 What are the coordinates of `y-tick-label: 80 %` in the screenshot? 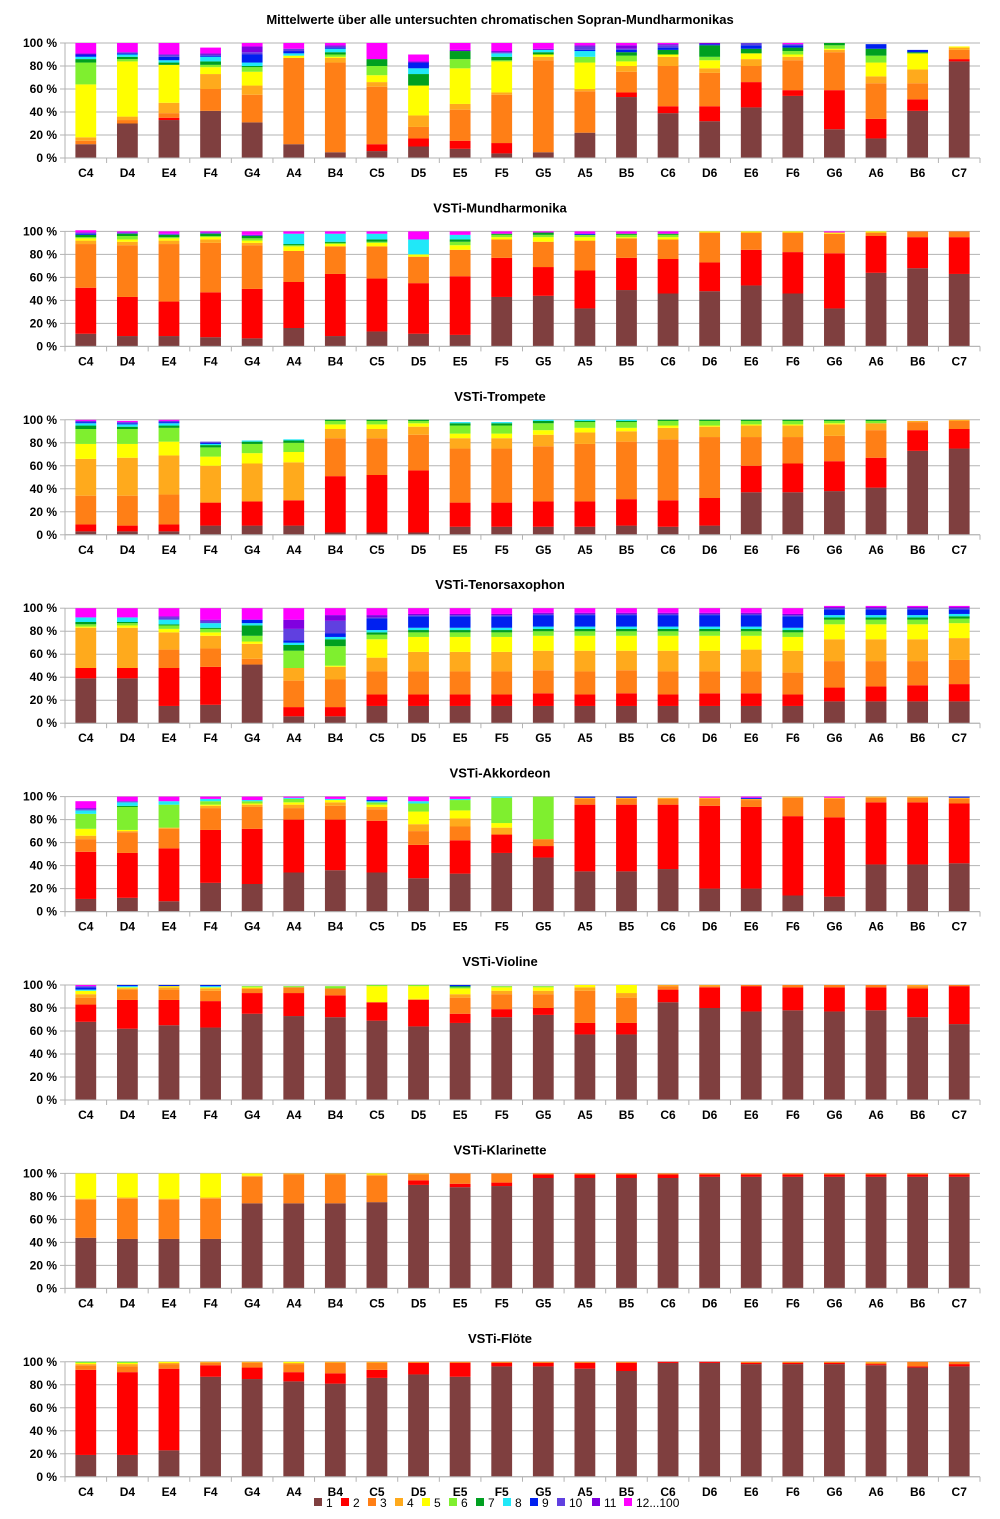 It's located at (44, 820).